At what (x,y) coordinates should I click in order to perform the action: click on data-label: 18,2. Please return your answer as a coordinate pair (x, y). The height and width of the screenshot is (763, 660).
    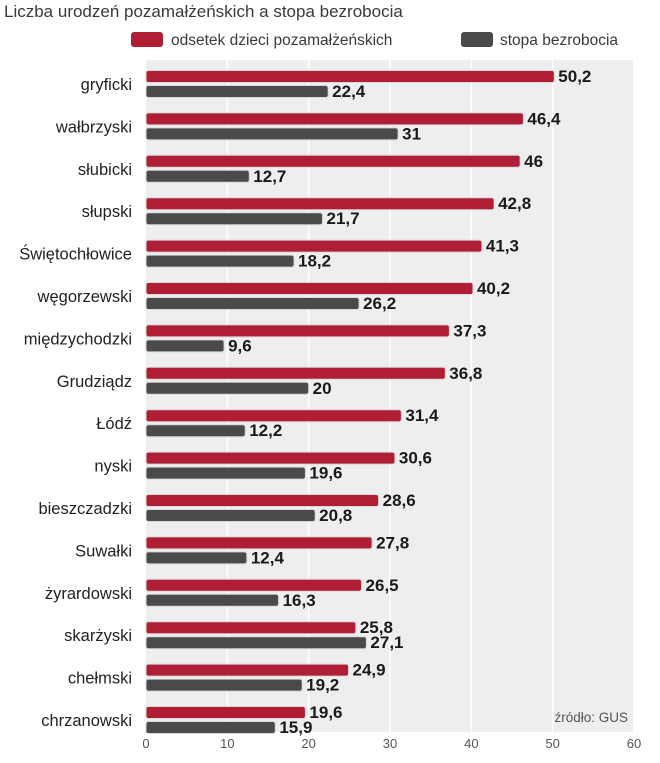
    Looking at the image, I should click on (314, 261).